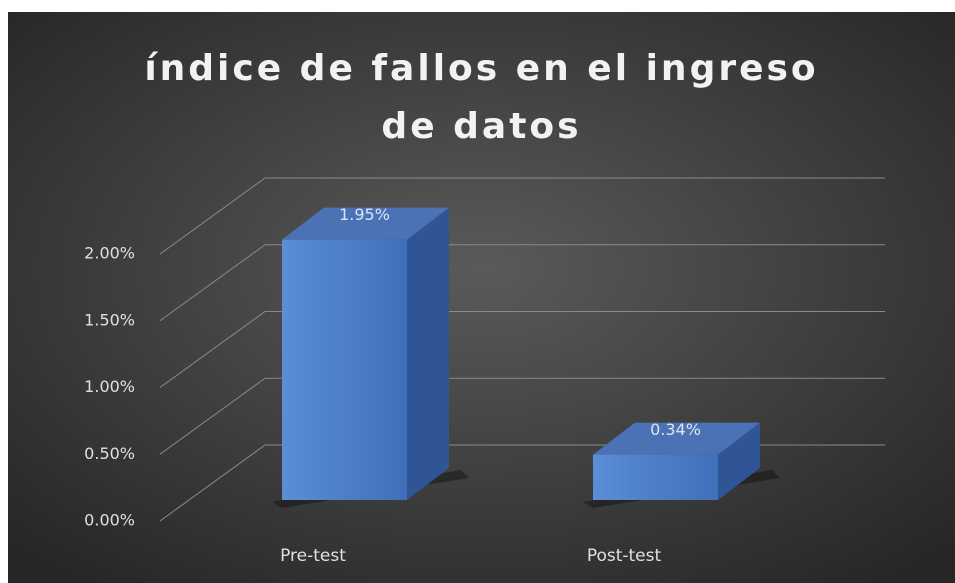 The image size is (955, 583). I want to click on value-label: 1.95%, so click(364, 214).